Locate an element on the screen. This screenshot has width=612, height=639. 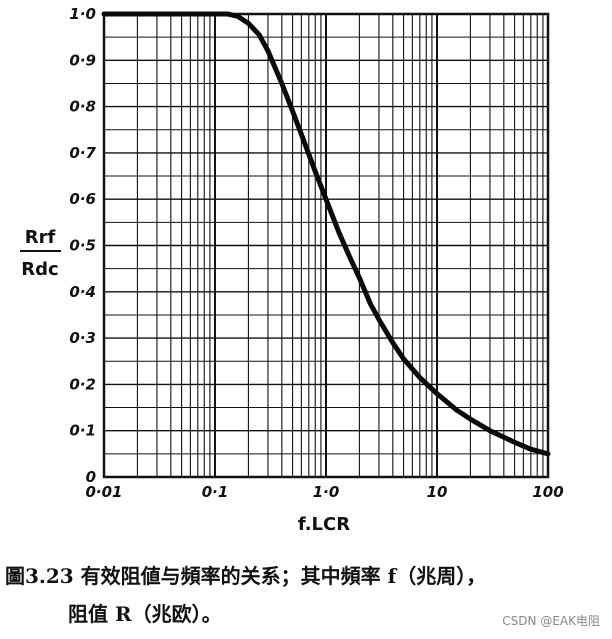
y-label-numerator: Rrf is located at coordinates (40, 237).